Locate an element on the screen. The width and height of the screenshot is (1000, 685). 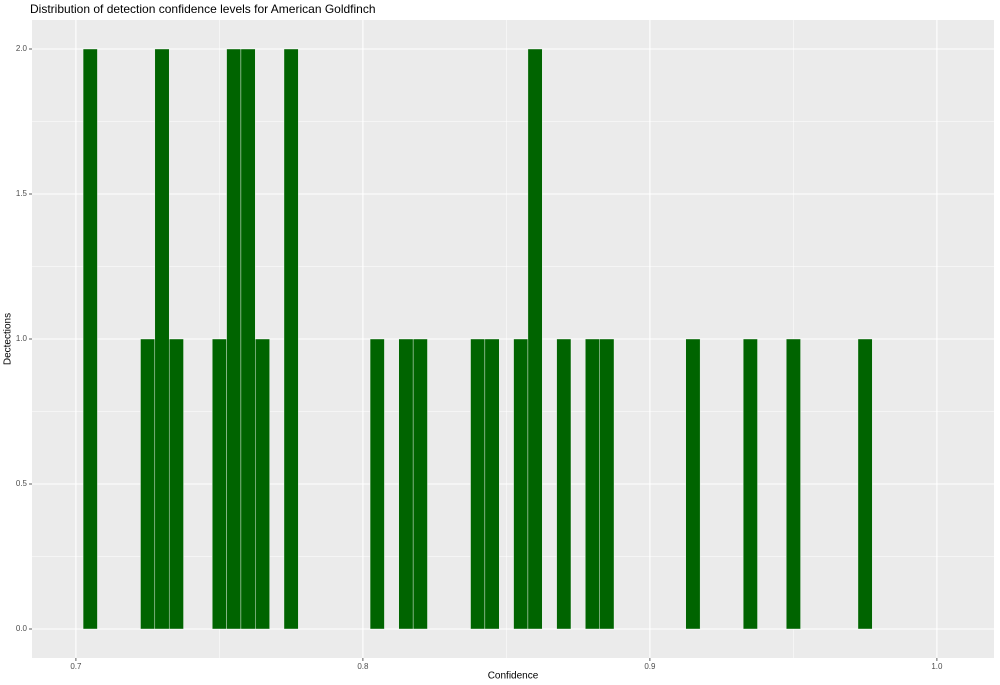
x-axis-title: Confidence is located at coordinates (513, 676).